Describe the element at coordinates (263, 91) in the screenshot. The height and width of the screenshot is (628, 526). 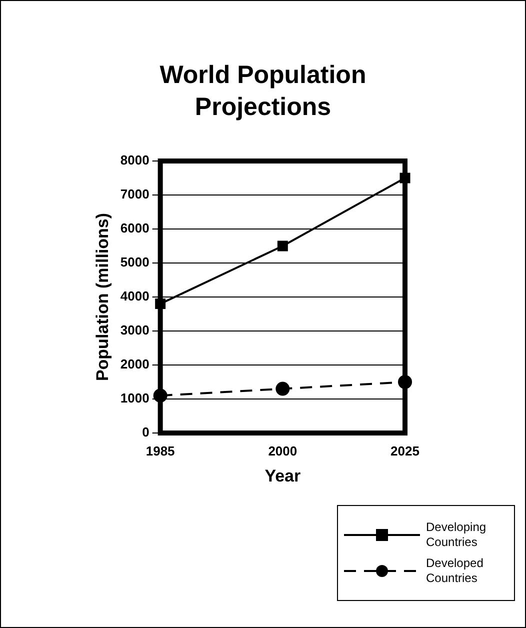
I see `chart-title: World Population Projections` at that location.